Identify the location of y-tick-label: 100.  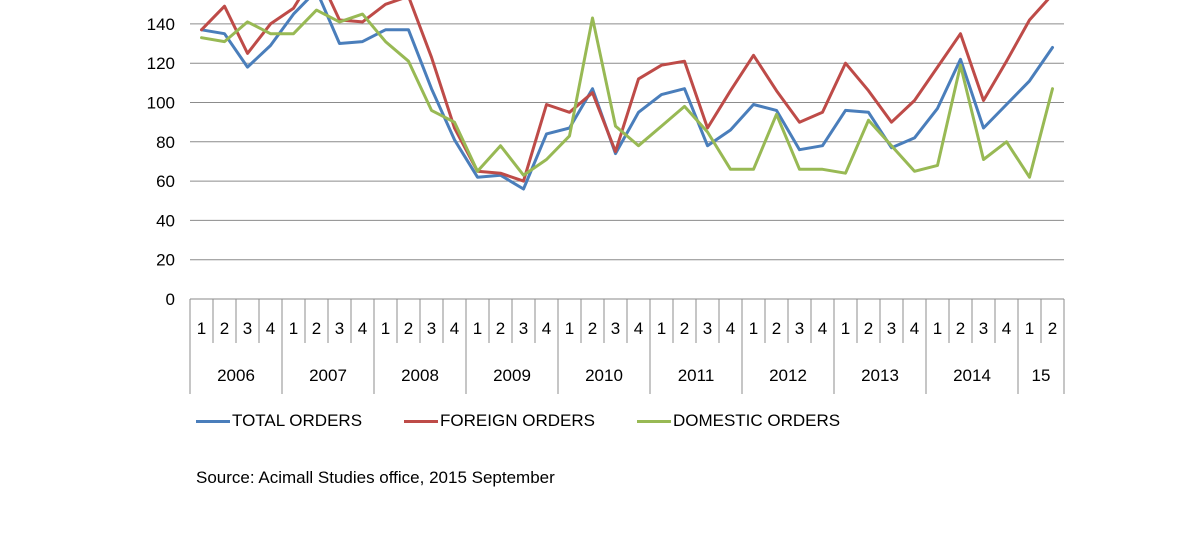
(161, 103).